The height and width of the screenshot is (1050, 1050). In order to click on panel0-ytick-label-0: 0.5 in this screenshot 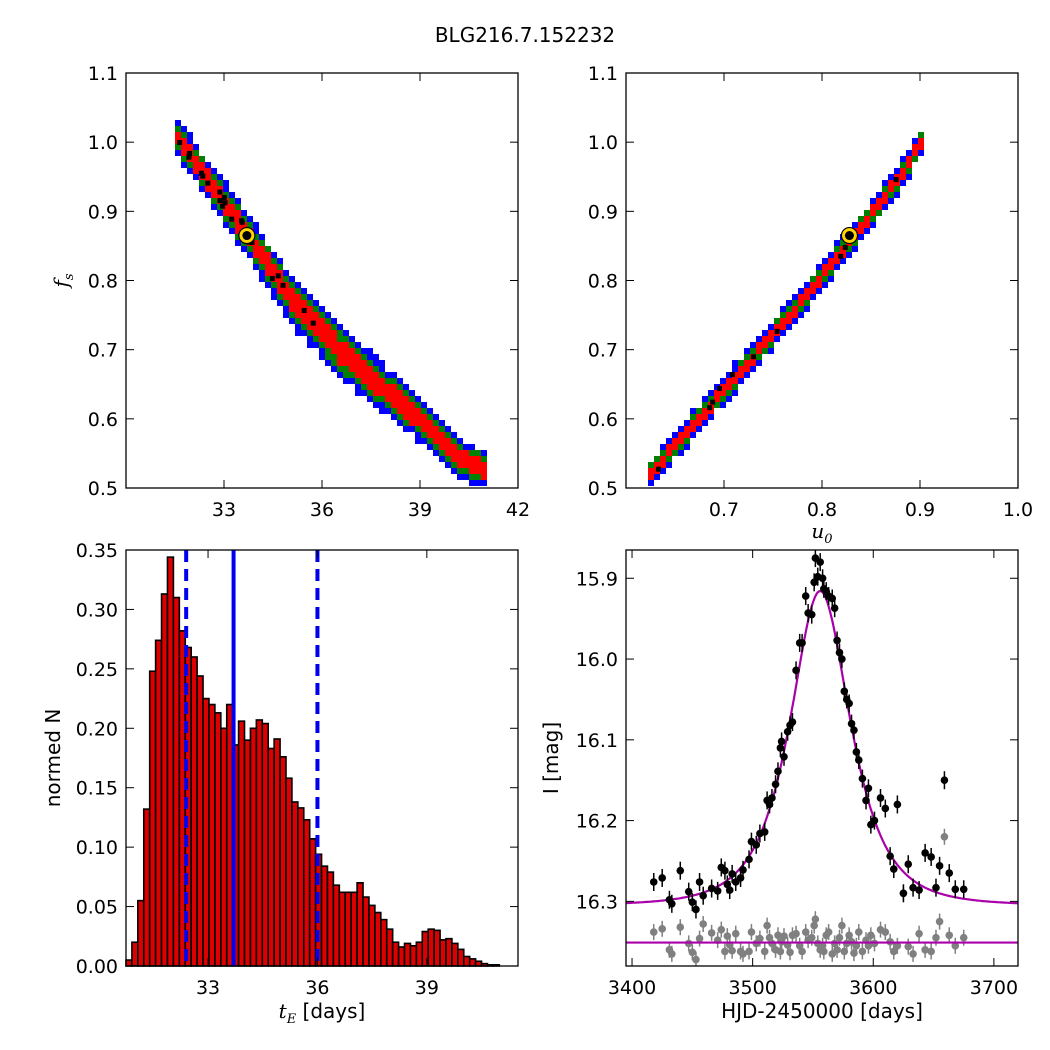, I will do `click(103, 489)`.